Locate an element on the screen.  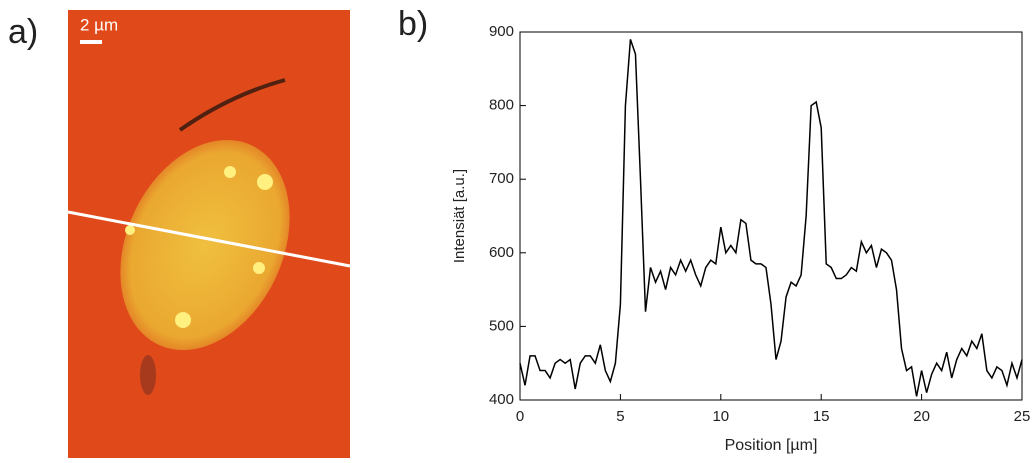
x-tick-label: 0 is located at coordinates (520, 416).